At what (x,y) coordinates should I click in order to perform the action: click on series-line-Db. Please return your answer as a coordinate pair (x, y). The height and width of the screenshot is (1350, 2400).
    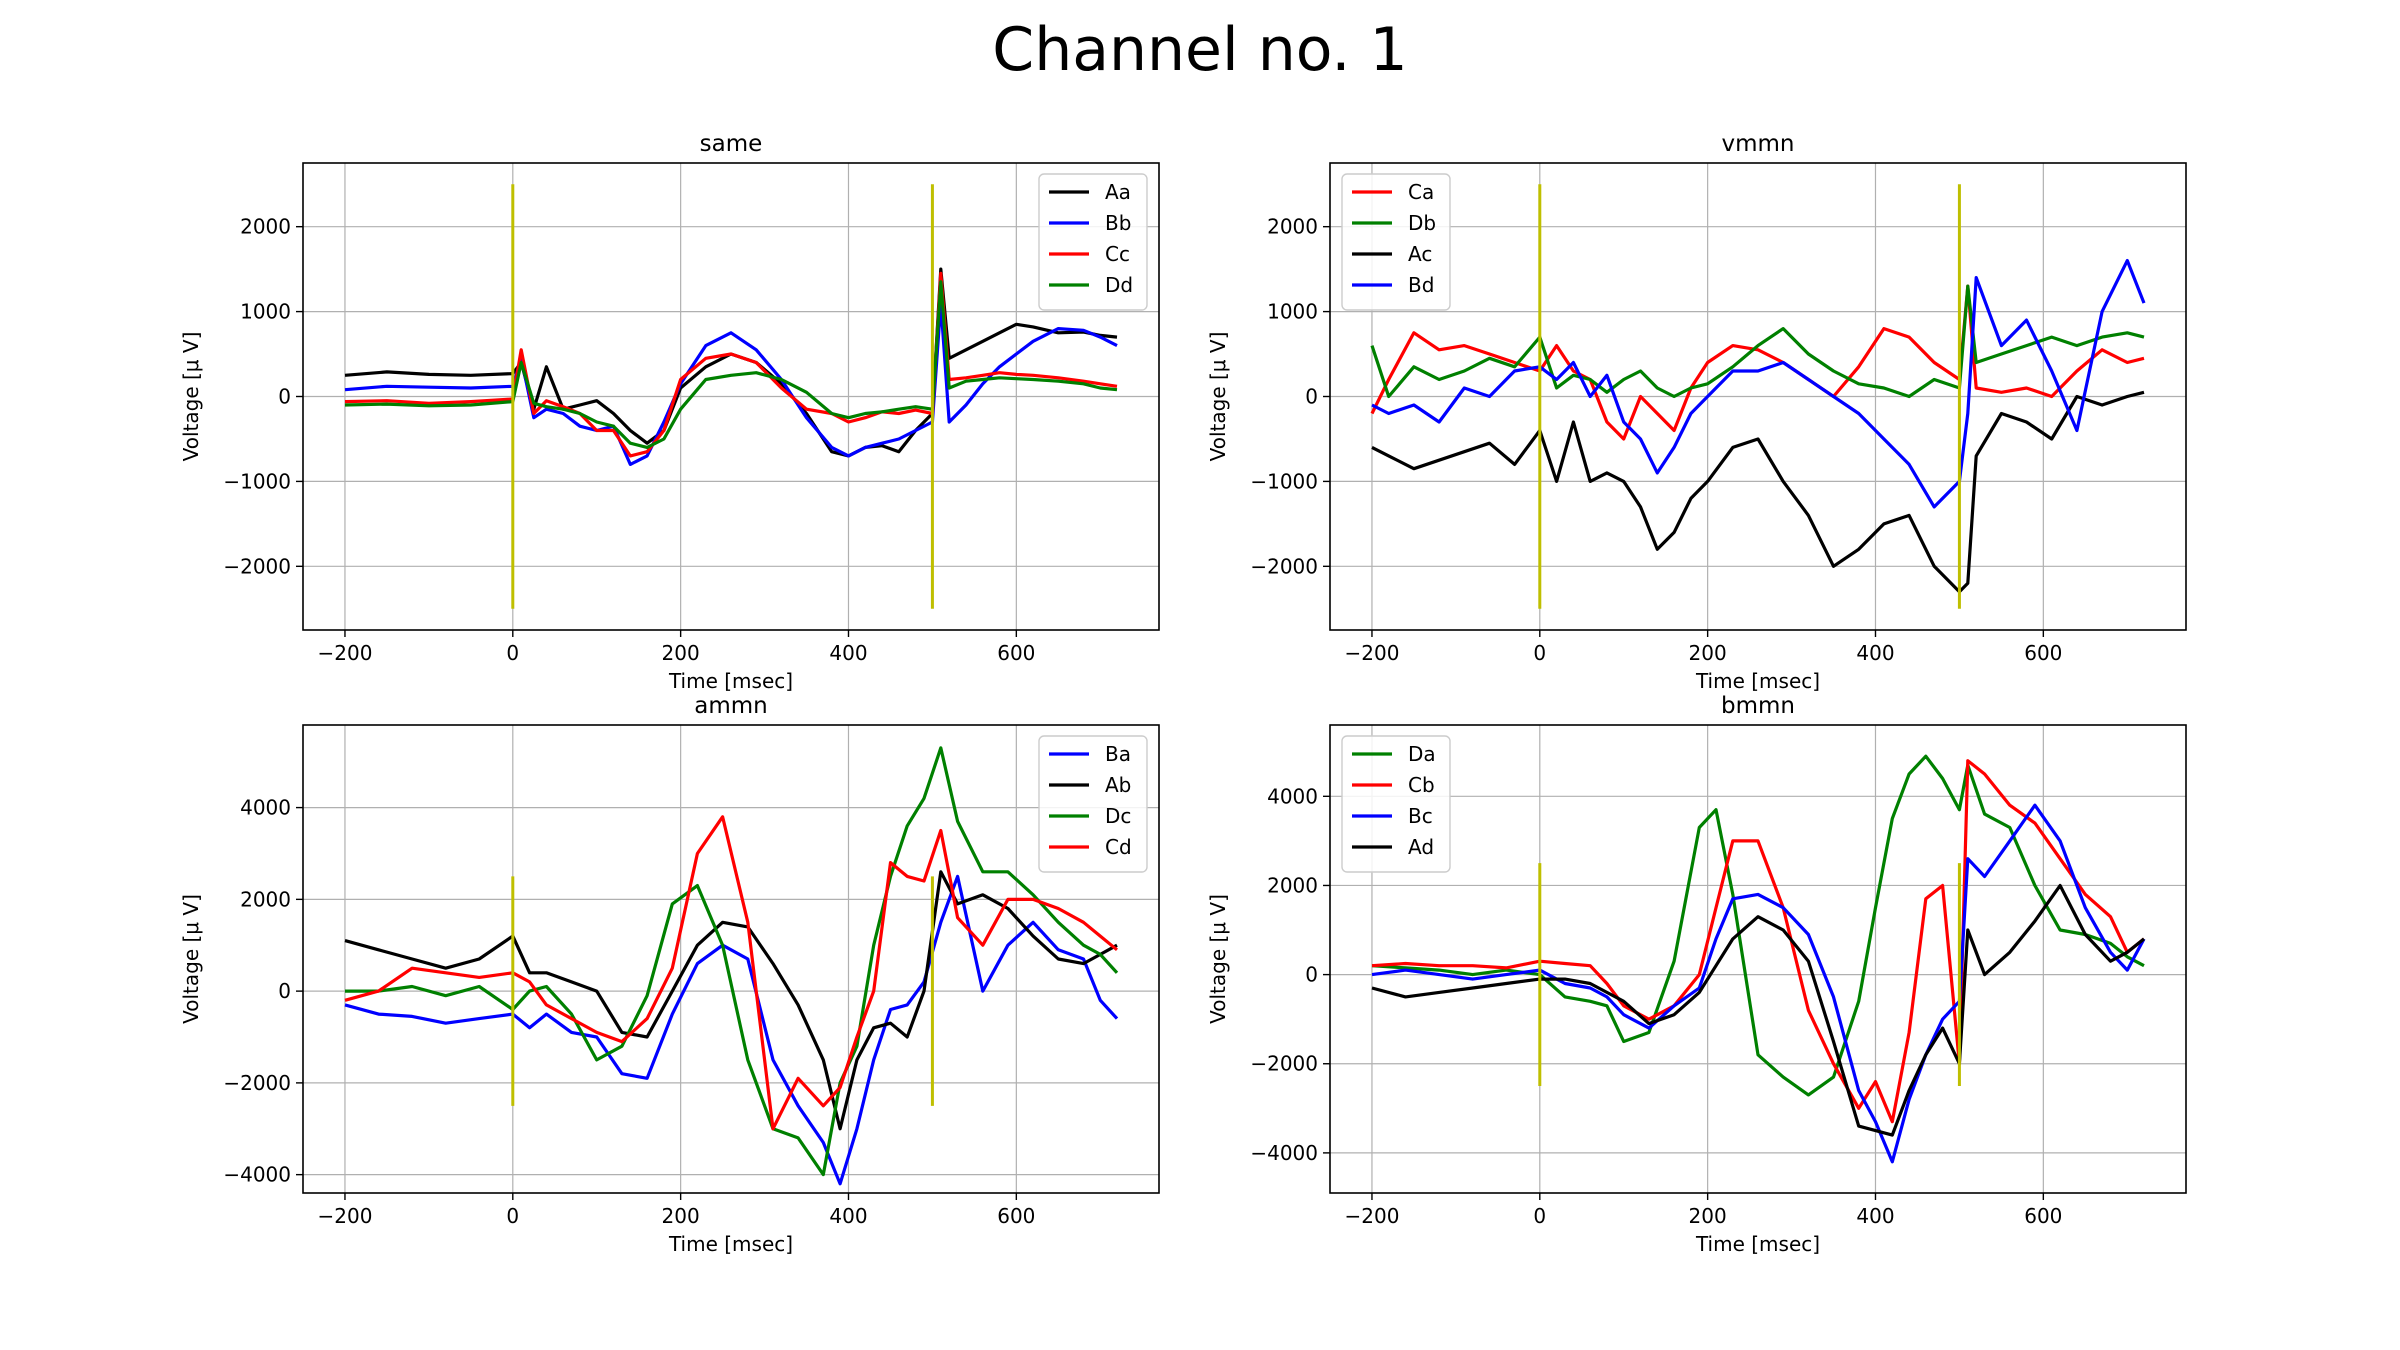
    Looking at the image, I should click on (1757, 341).